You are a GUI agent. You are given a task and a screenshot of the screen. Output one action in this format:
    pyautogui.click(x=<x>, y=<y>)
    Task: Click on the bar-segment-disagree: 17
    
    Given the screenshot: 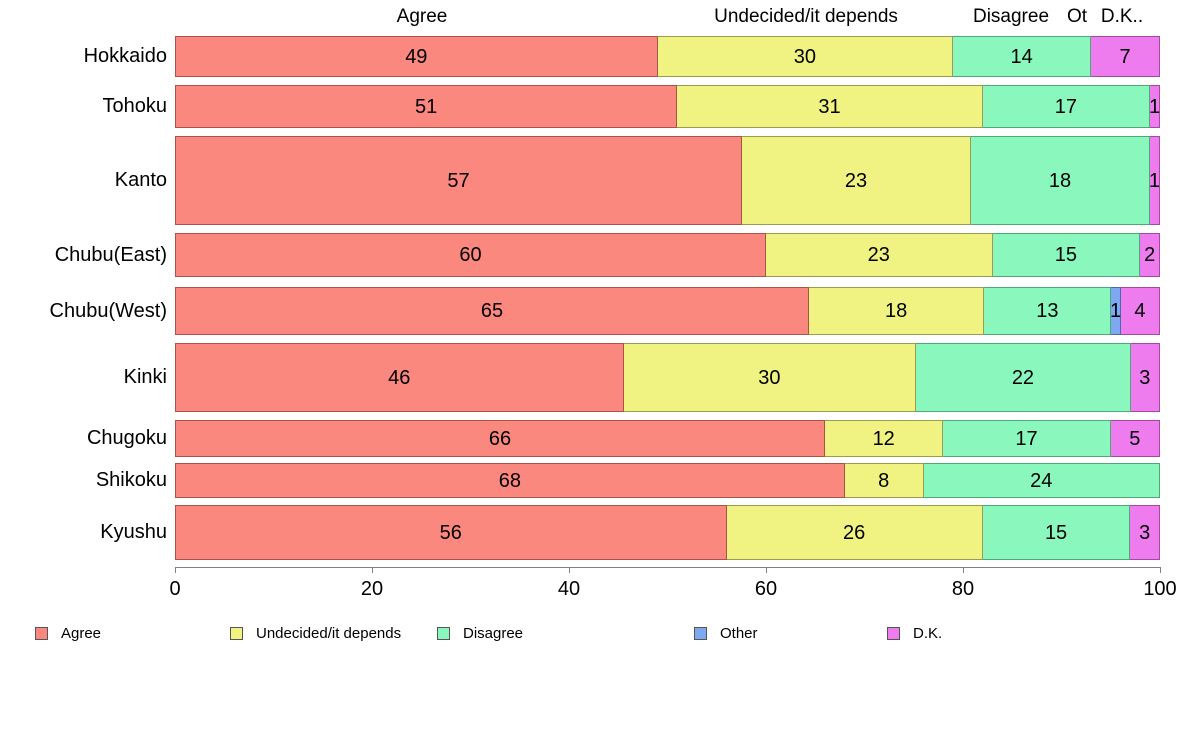 What is the action you would take?
    pyautogui.click(x=1027, y=438)
    